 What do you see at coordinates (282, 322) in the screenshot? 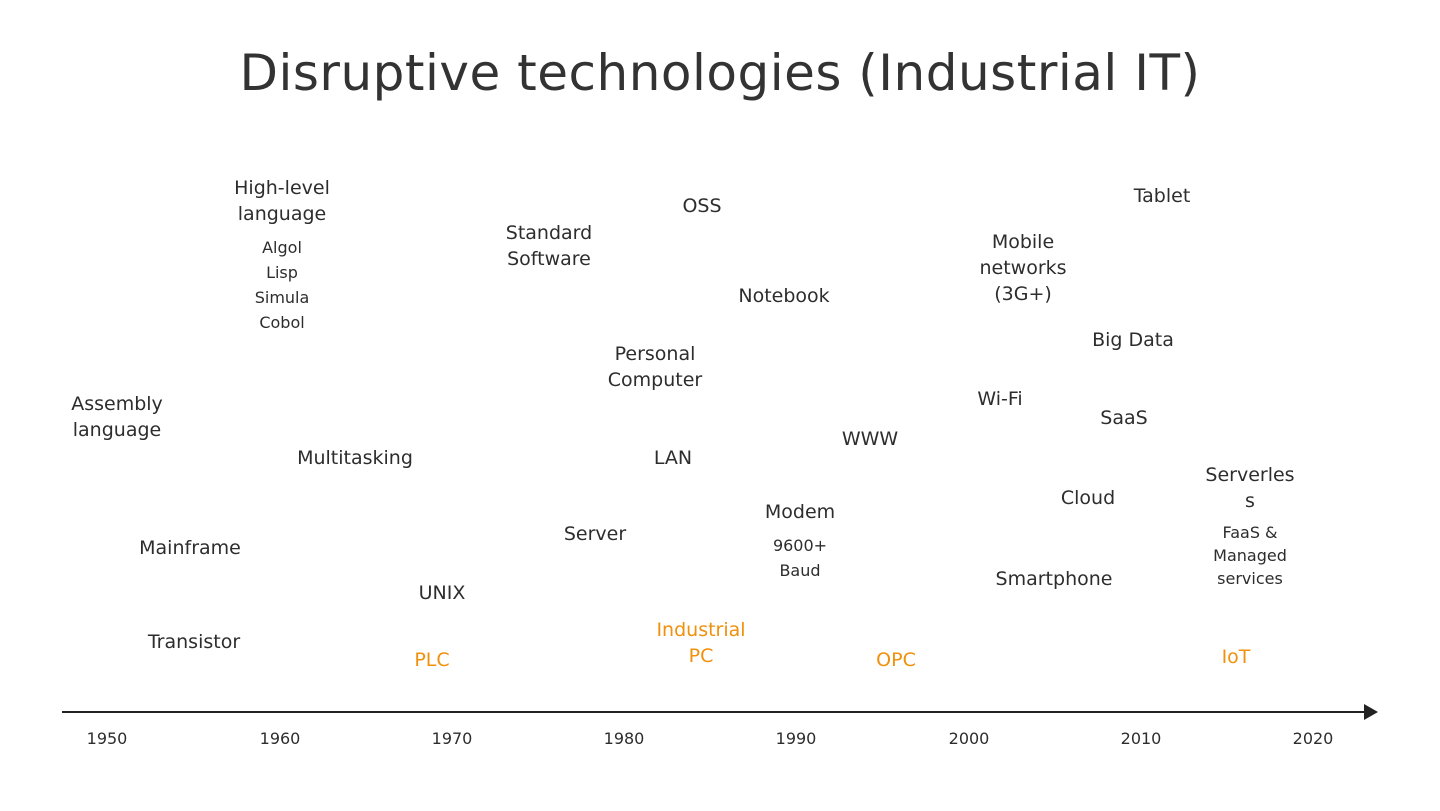
I see `label-line: Cobol` at bounding box center [282, 322].